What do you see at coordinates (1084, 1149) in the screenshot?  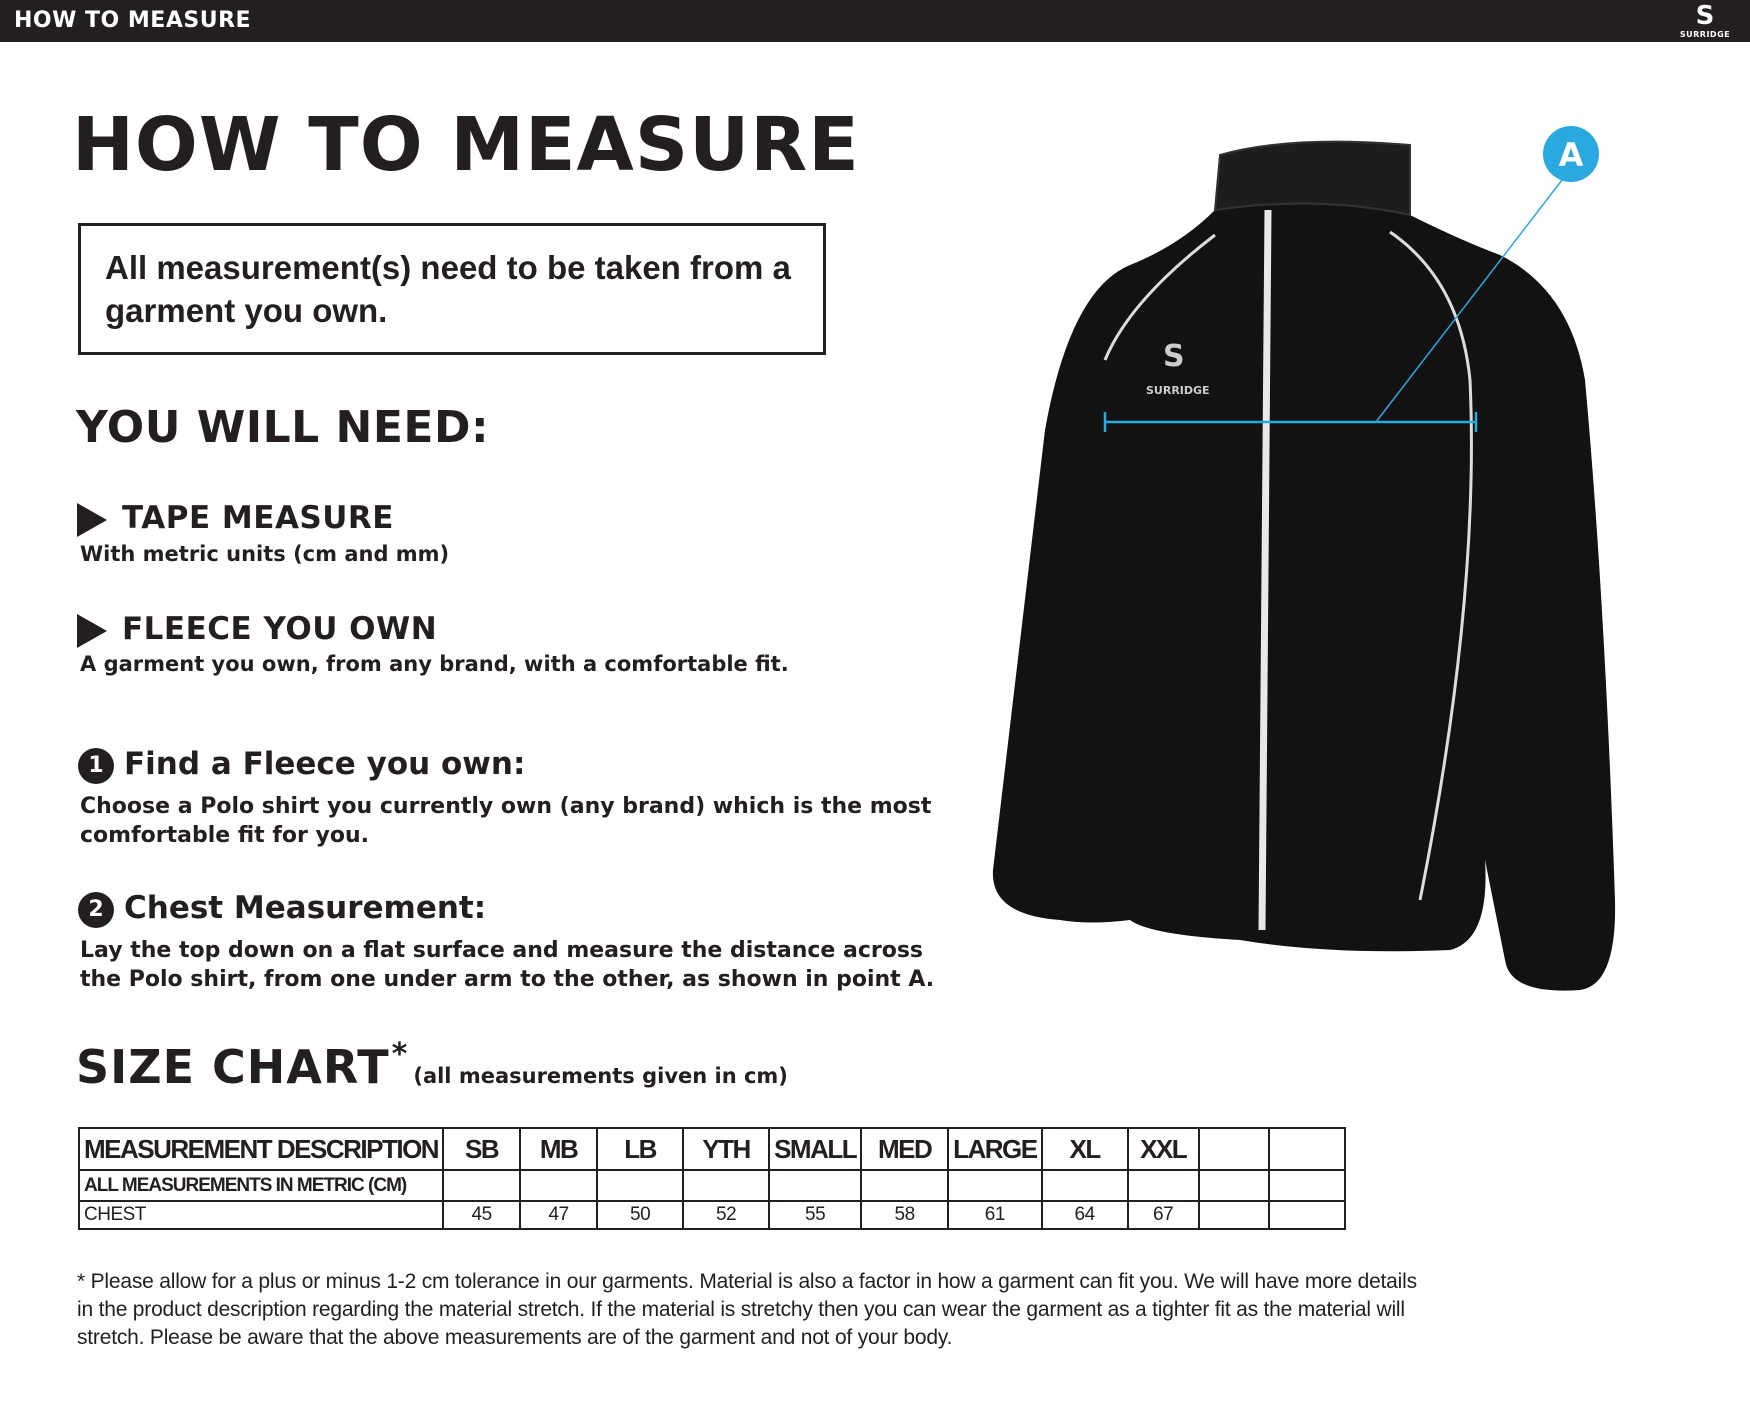 I see `header-cell: XL` at bounding box center [1084, 1149].